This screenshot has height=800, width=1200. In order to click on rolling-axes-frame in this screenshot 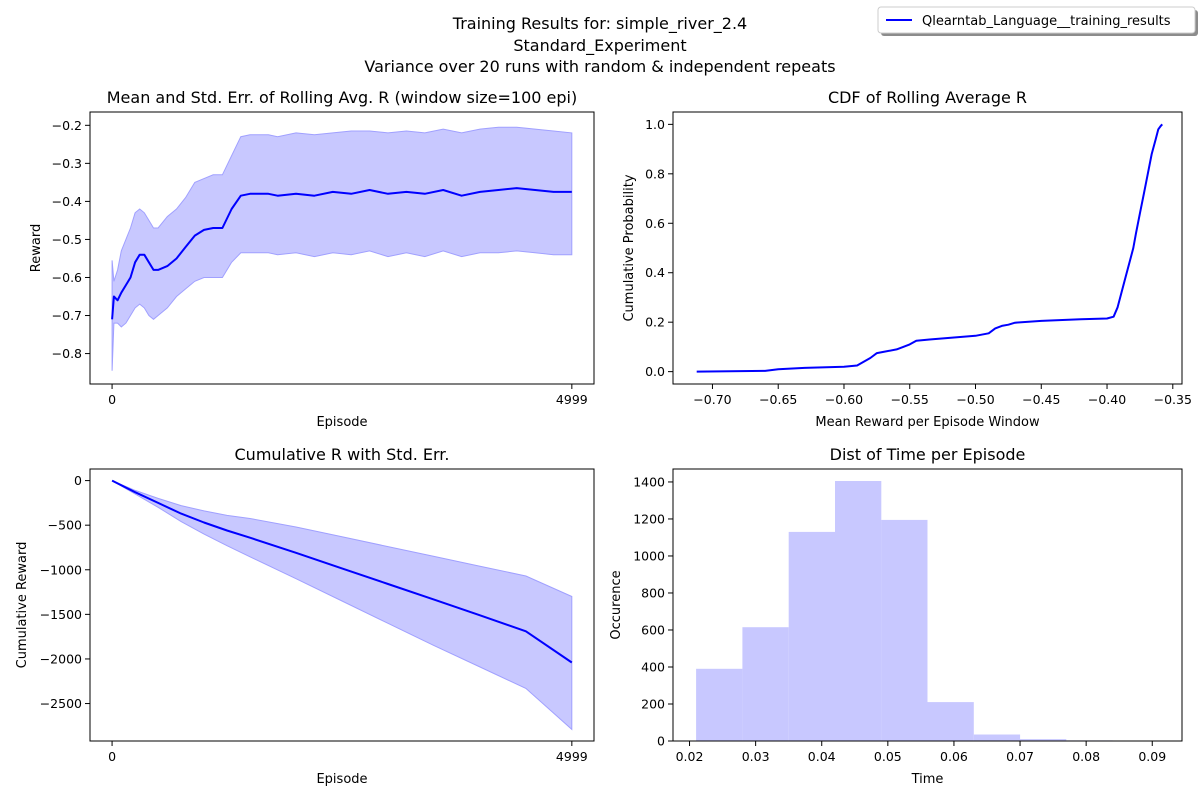, I will do `click(342, 248)`.